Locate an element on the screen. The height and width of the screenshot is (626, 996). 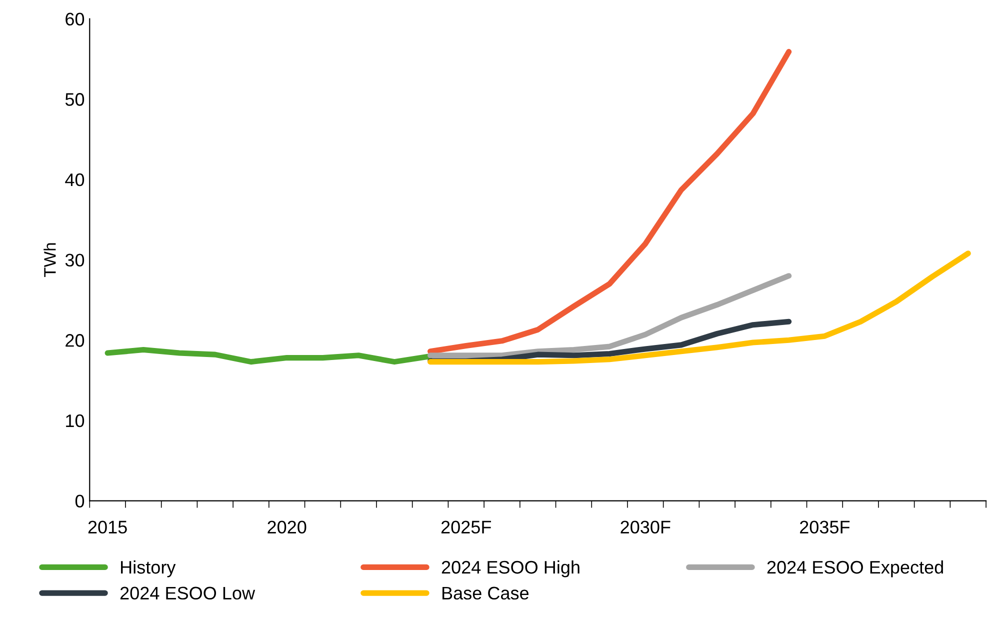
legend-label: 2024 ESOO Low is located at coordinates (188, 593).